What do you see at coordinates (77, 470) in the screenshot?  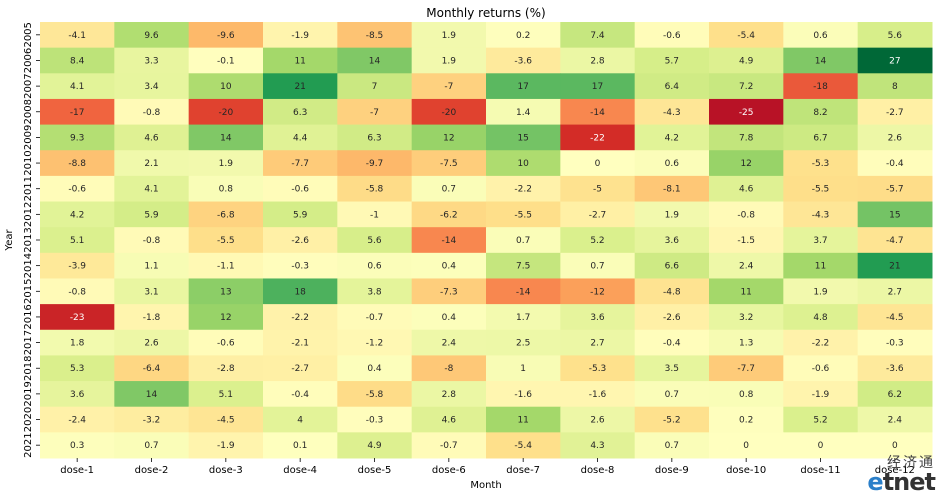 I see `x-tick-label: dose-1` at bounding box center [77, 470].